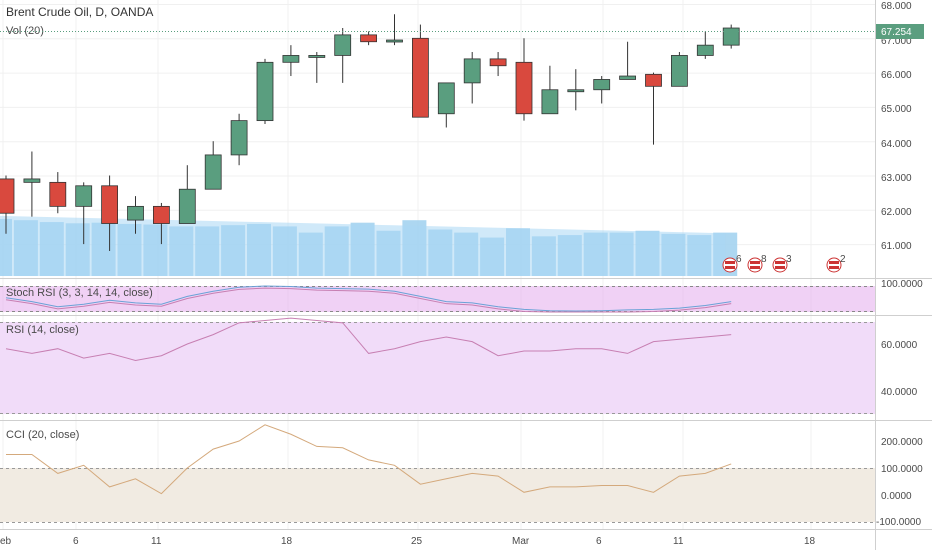  I want to click on stoch-k-line, so click(368, 298).